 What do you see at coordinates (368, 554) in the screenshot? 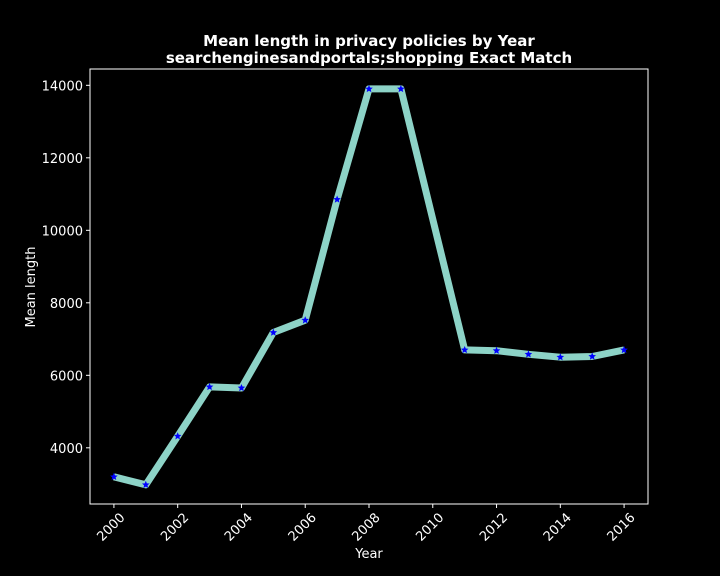
I see `x-axis-label: Year` at bounding box center [368, 554].